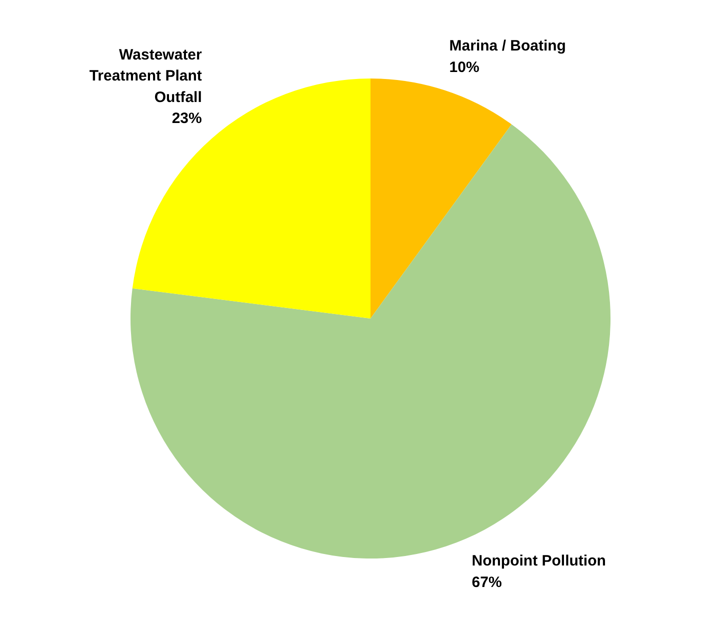 This screenshot has width=708, height=626. I want to click on slice-label: Nonpoint Pollution, so click(539, 561).